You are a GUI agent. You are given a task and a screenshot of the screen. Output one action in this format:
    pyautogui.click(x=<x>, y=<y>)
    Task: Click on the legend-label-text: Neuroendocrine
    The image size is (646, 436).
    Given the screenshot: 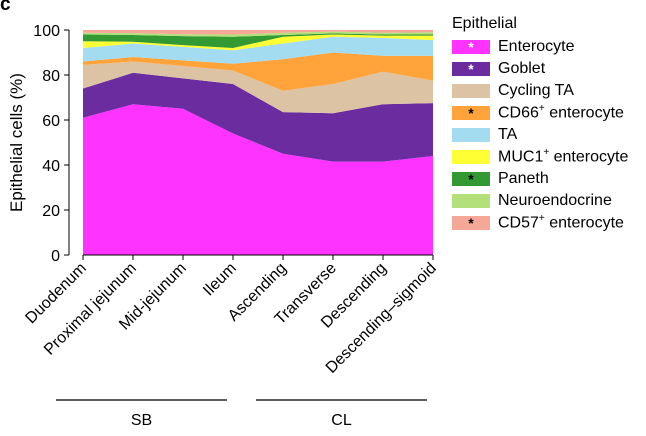 What is the action you would take?
    pyautogui.click(x=555, y=200)
    